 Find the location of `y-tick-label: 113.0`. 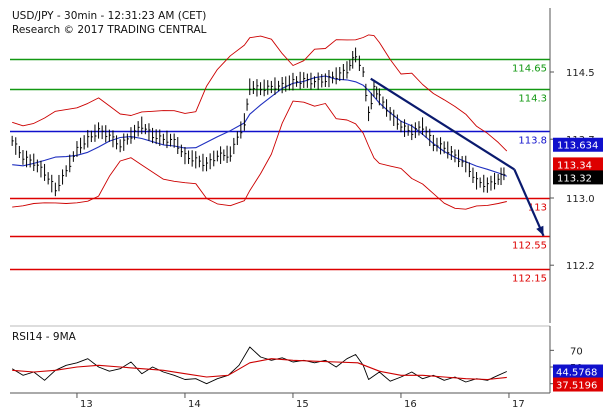

y-tick-label: 113.0 is located at coordinates (580, 199).